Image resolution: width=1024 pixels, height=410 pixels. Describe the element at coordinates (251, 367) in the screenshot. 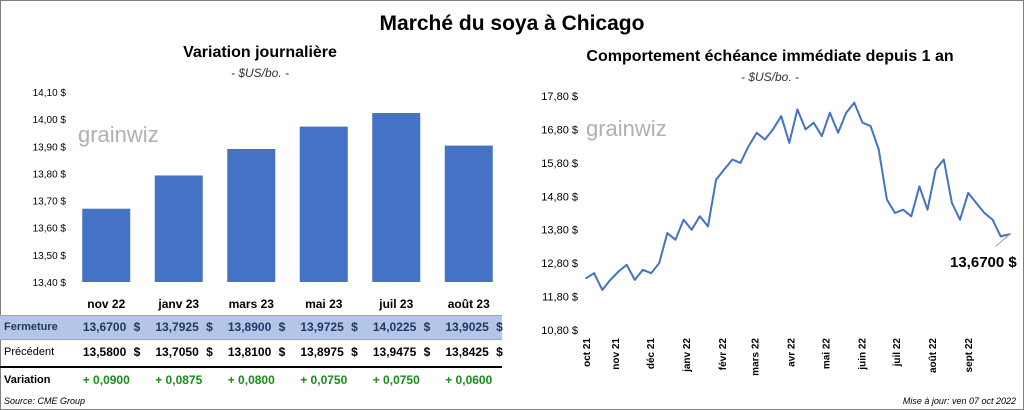

I see `table-divider` at that location.